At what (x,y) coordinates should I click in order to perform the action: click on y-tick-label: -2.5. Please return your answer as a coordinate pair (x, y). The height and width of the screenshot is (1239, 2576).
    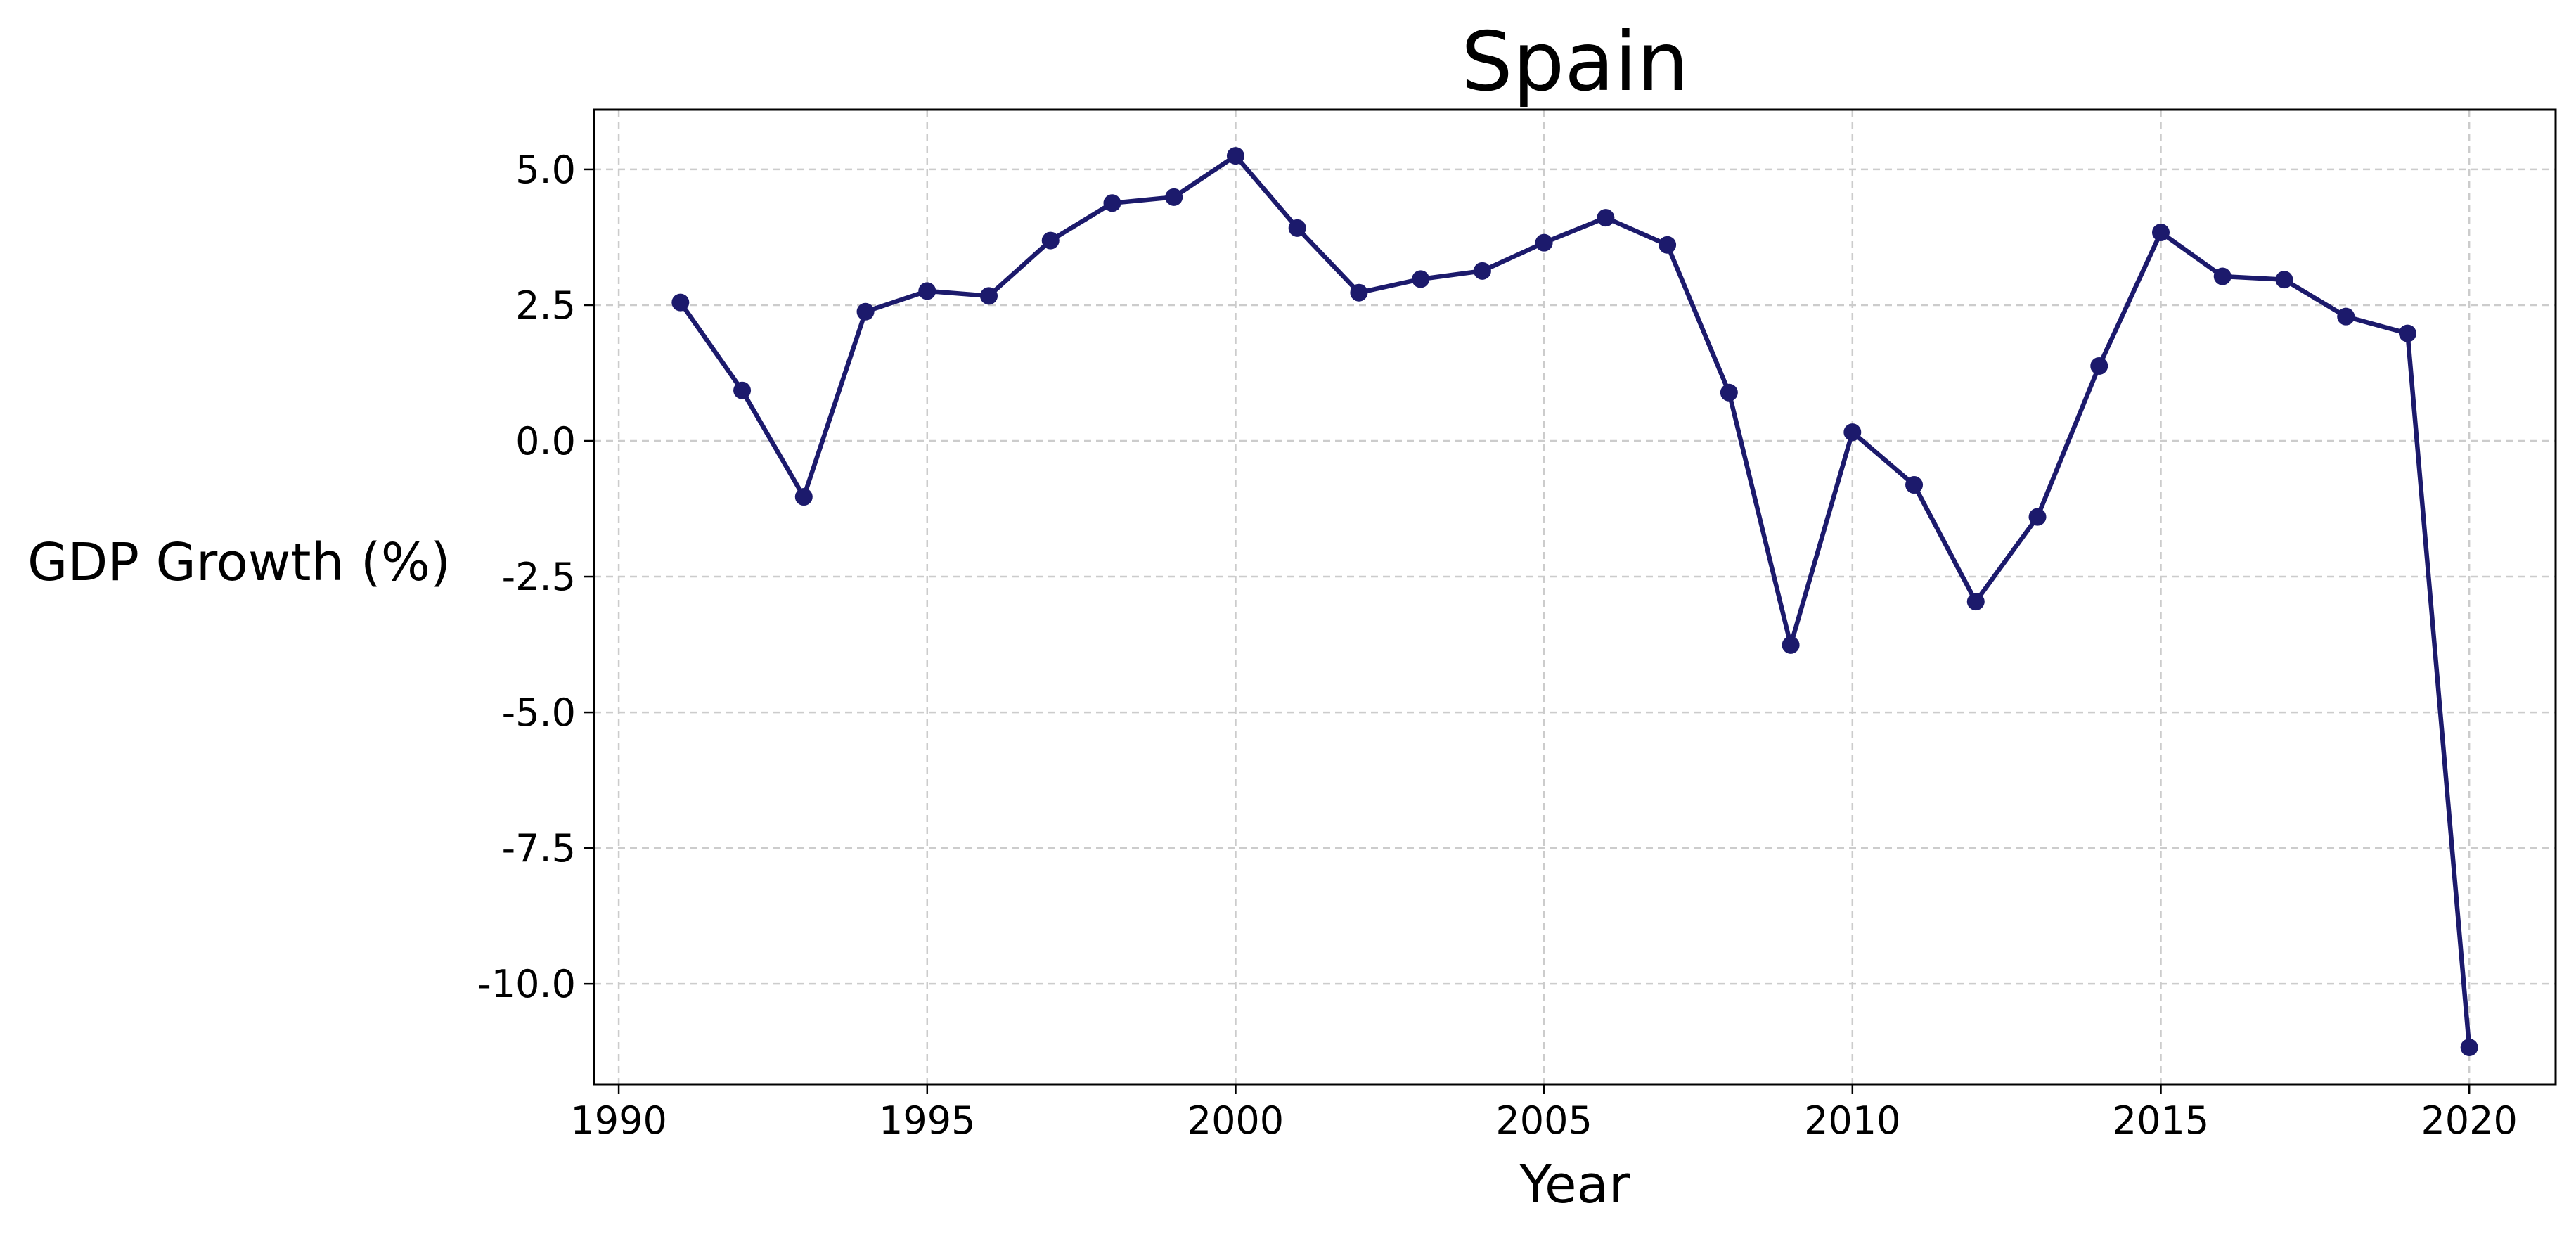
    Looking at the image, I should click on (539, 577).